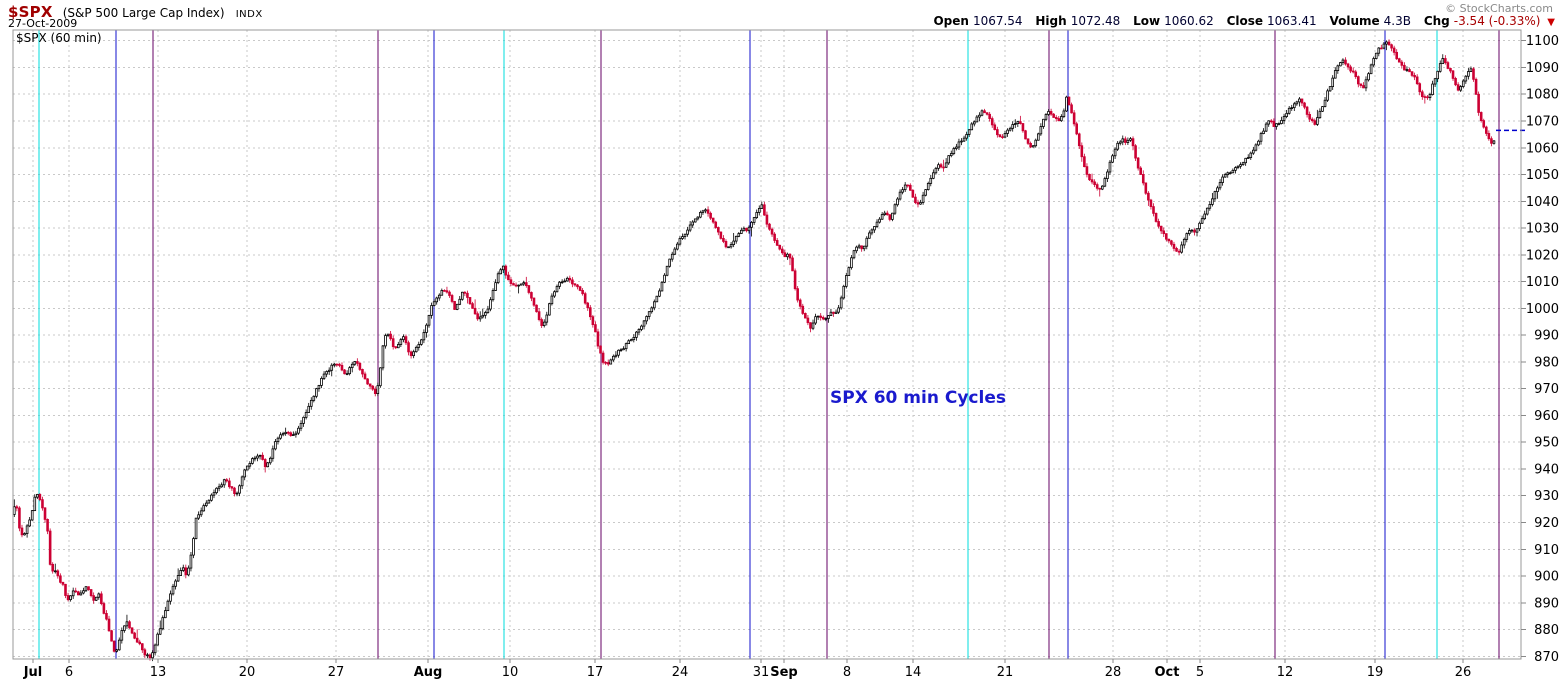 This screenshot has width=1565, height=681. What do you see at coordinates (1375, 672) in the screenshot?
I see `x-axis-label: 19` at bounding box center [1375, 672].